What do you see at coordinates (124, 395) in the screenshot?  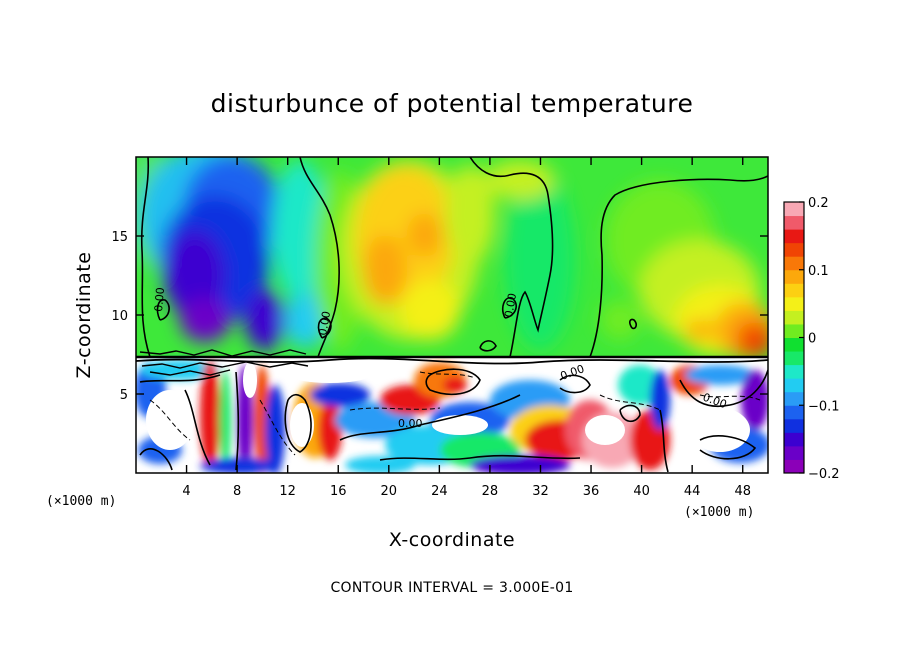 I see `y-tick-label: 5` at bounding box center [124, 395].